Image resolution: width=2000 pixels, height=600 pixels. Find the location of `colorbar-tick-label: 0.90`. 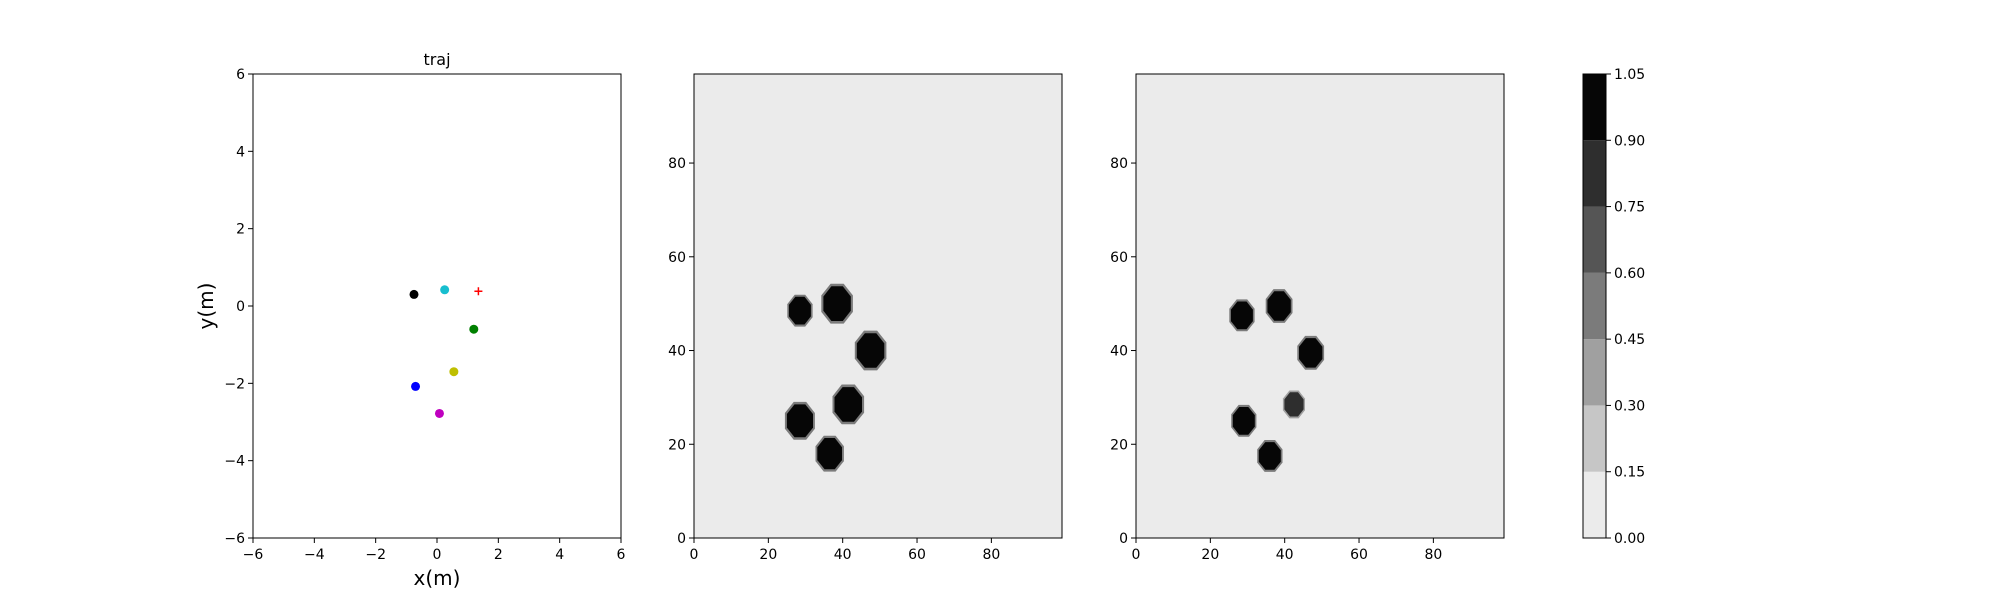

colorbar-tick-label: 0.90 is located at coordinates (1629, 141).